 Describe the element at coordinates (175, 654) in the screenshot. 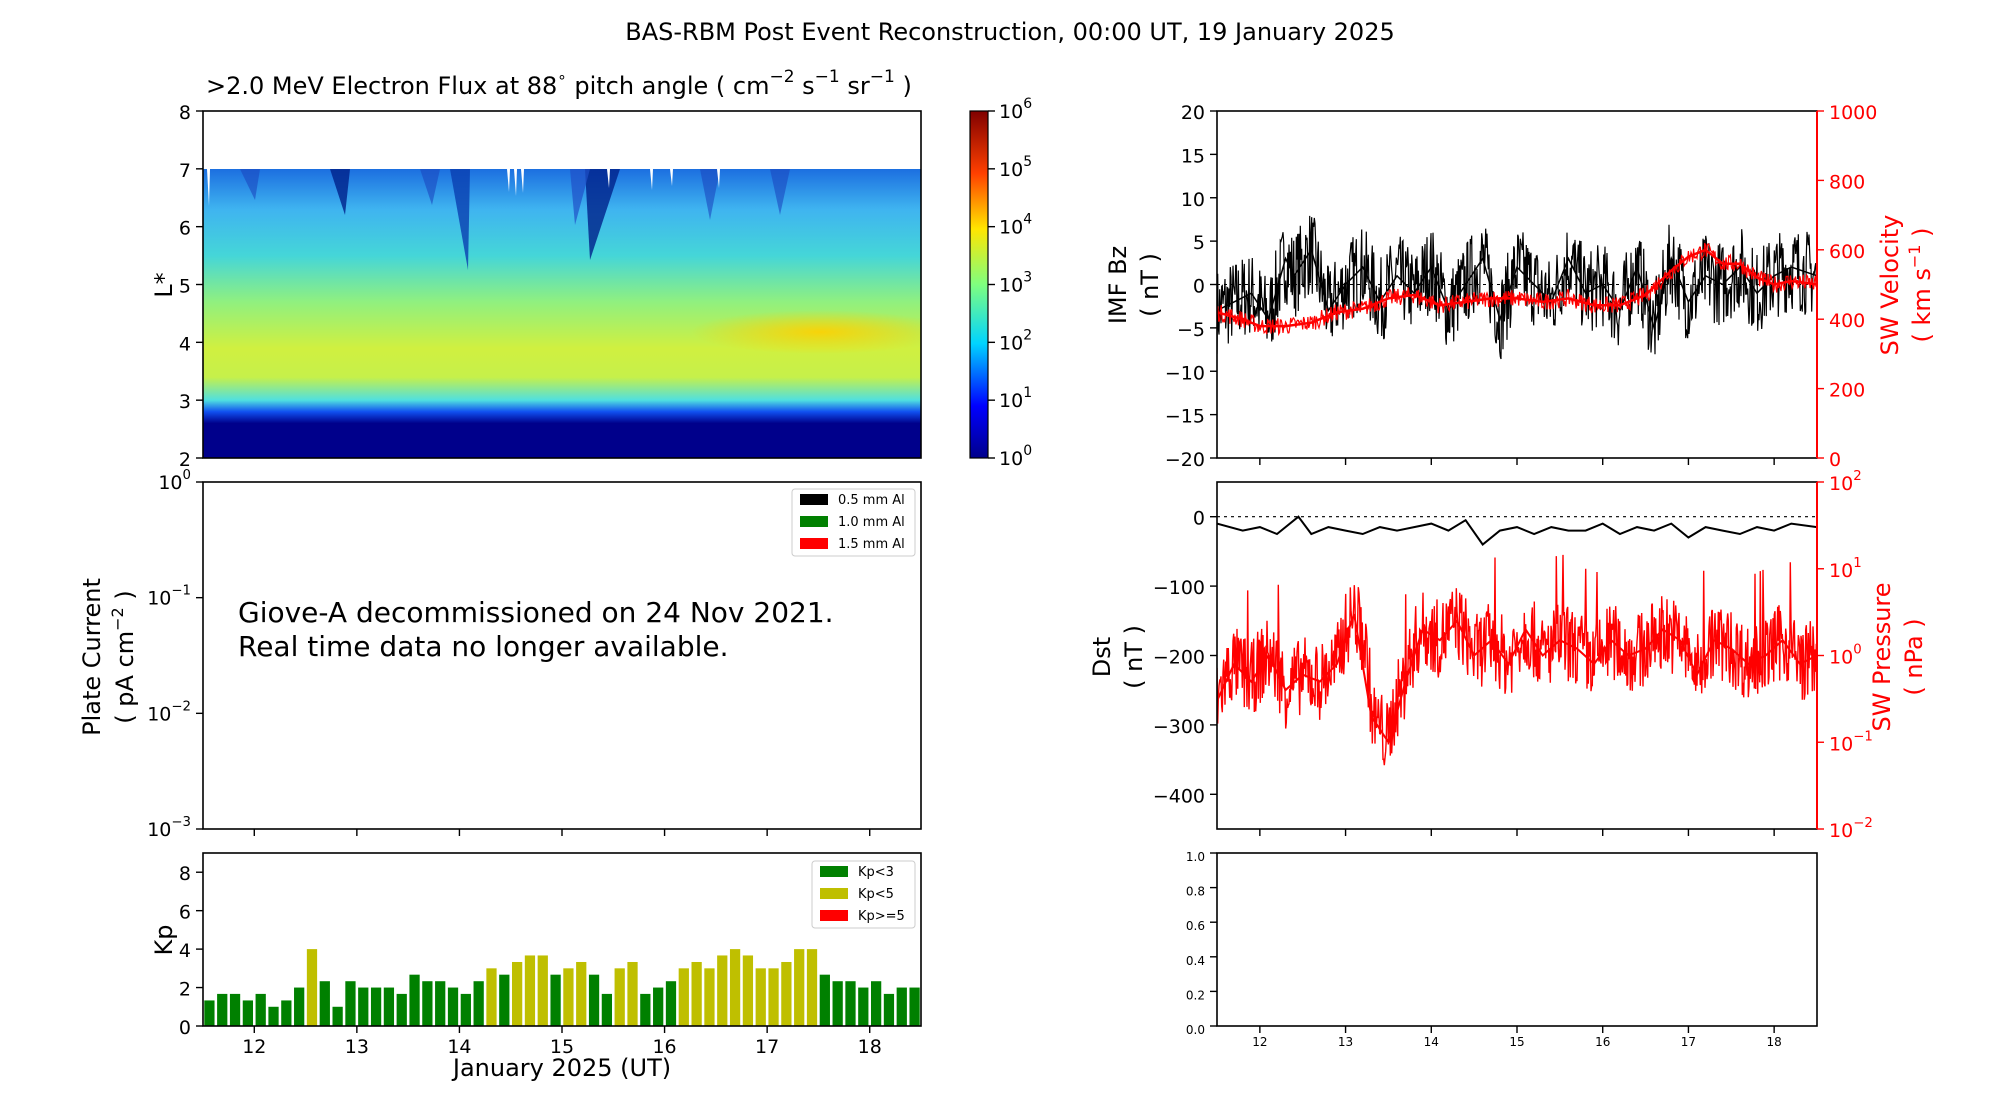

I see `plate-y-axis: 100 10−1 10−2 10−3` at that location.